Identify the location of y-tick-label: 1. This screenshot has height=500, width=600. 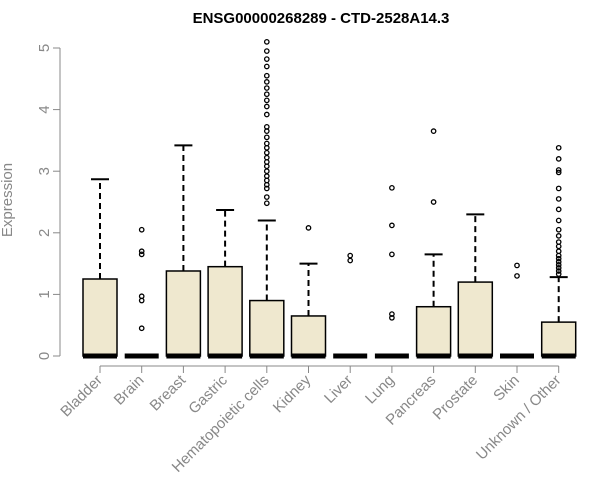
(44, 294).